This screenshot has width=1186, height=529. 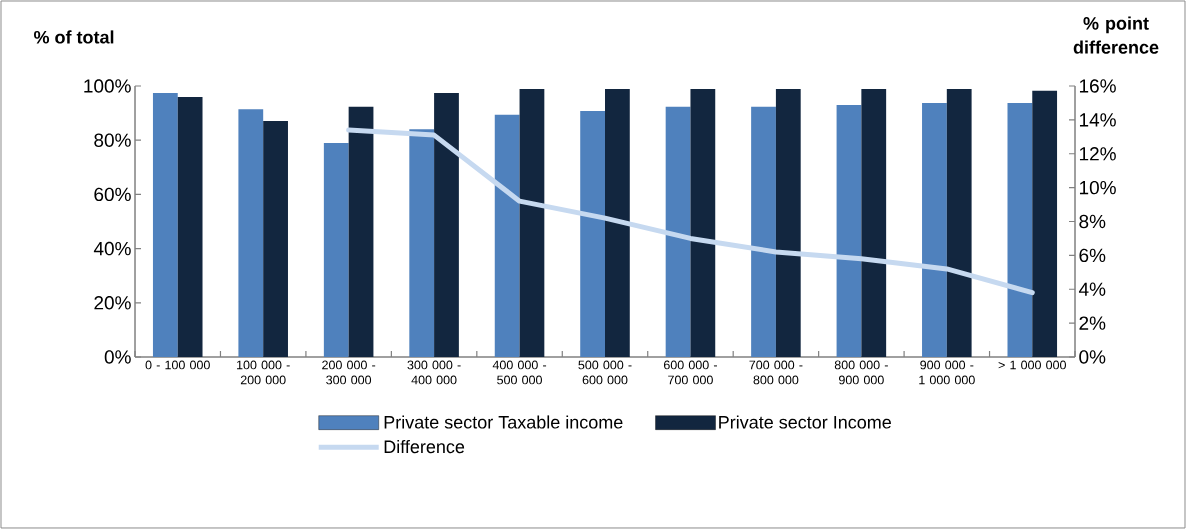 I want to click on x-tick-label: 300 000 - 400 000, so click(x=434, y=372).